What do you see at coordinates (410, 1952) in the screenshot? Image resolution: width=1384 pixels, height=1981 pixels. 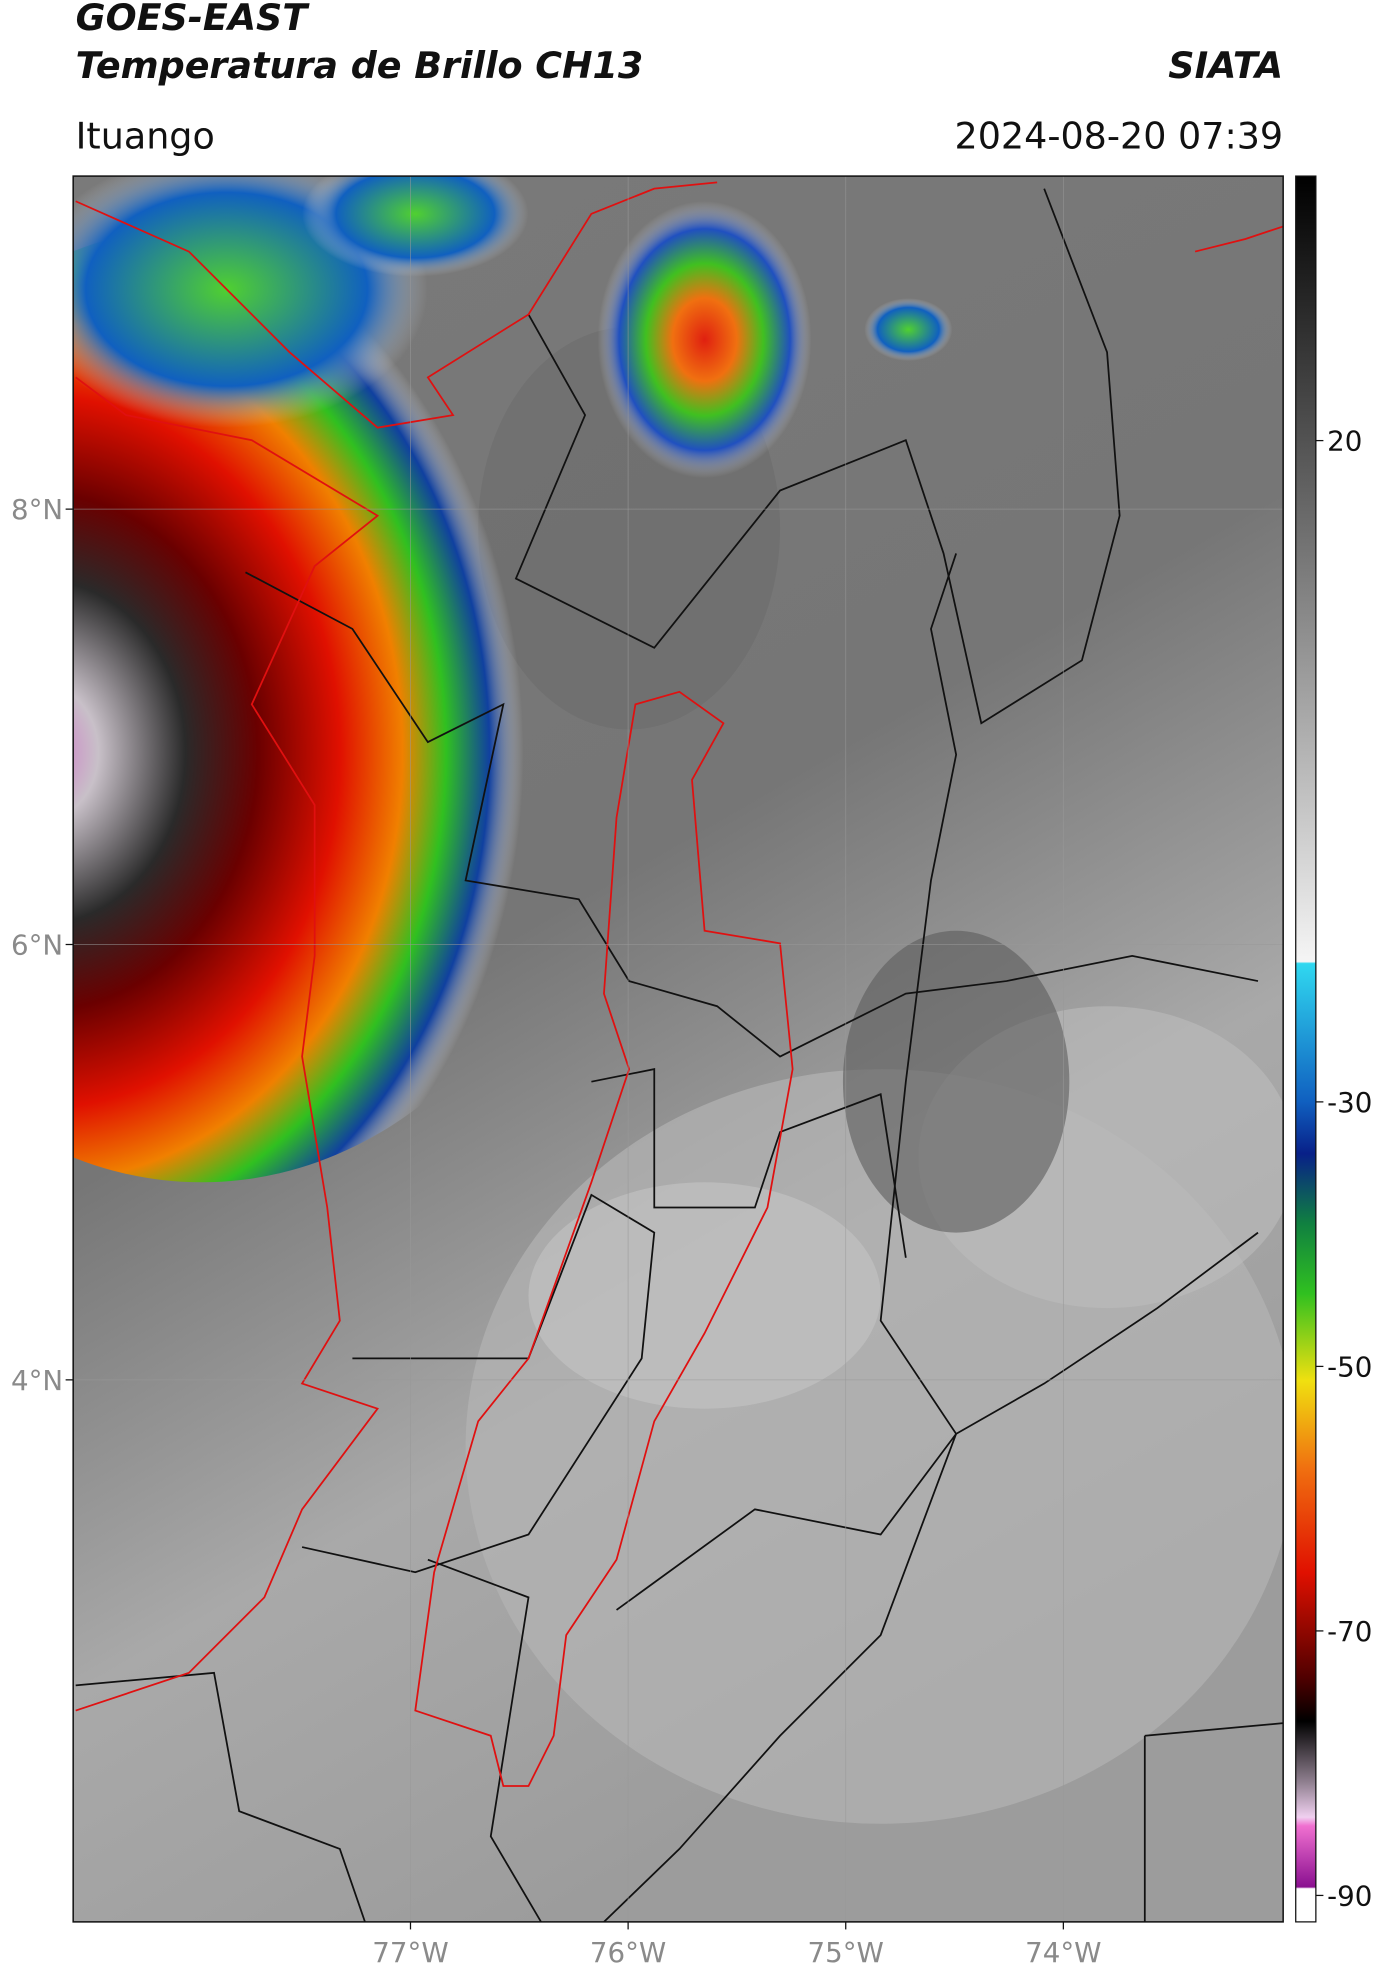 I see `x-tick-label: 77°W` at bounding box center [410, 1952].